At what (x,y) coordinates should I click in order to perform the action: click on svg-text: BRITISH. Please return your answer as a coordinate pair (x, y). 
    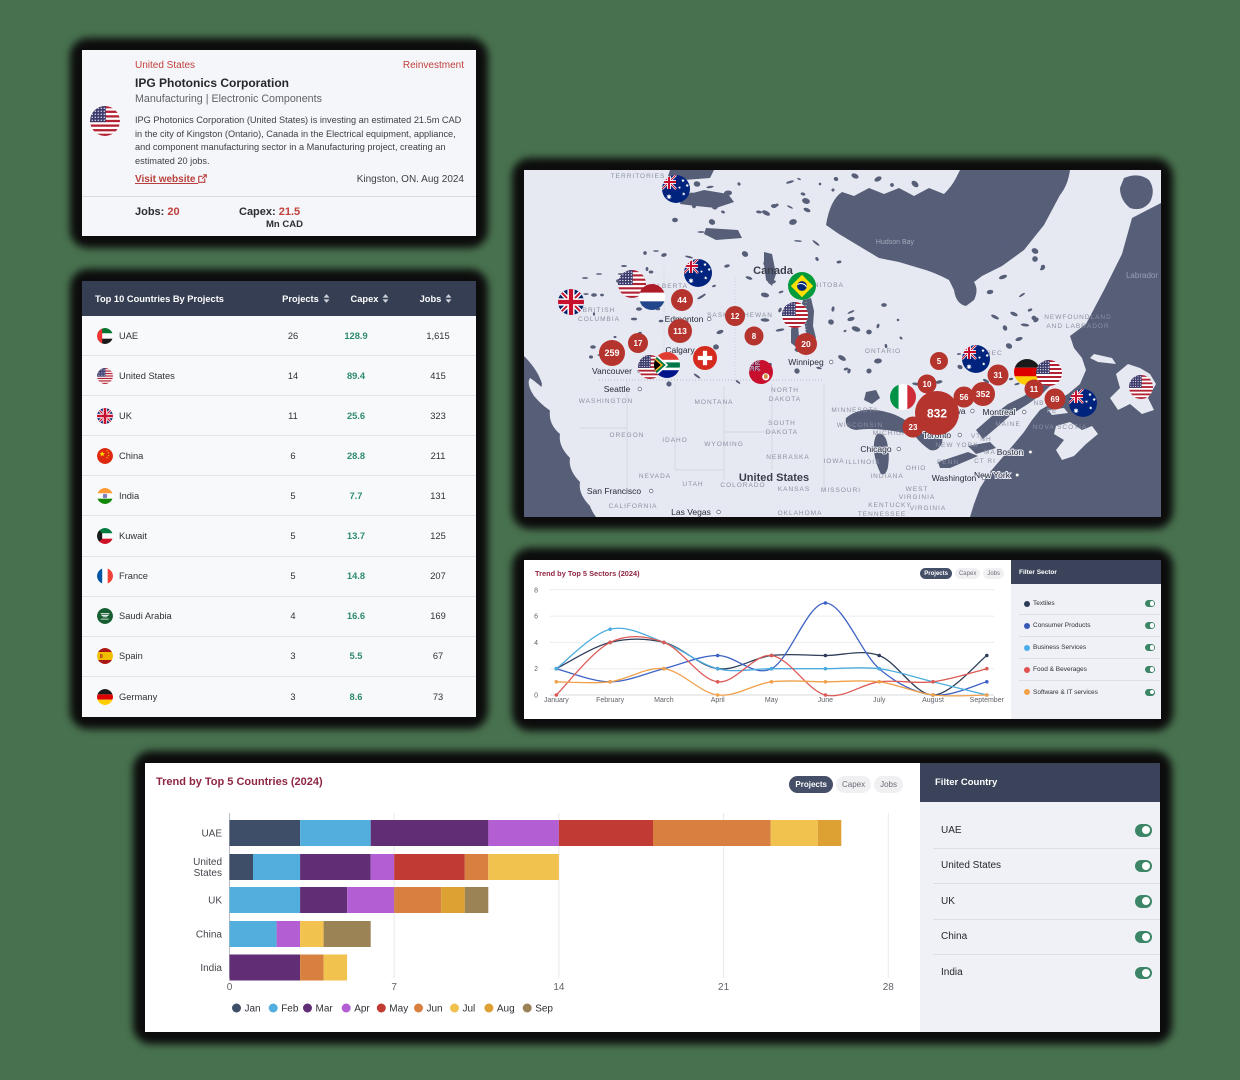
    Looking at the image, I should click on (599, 310).